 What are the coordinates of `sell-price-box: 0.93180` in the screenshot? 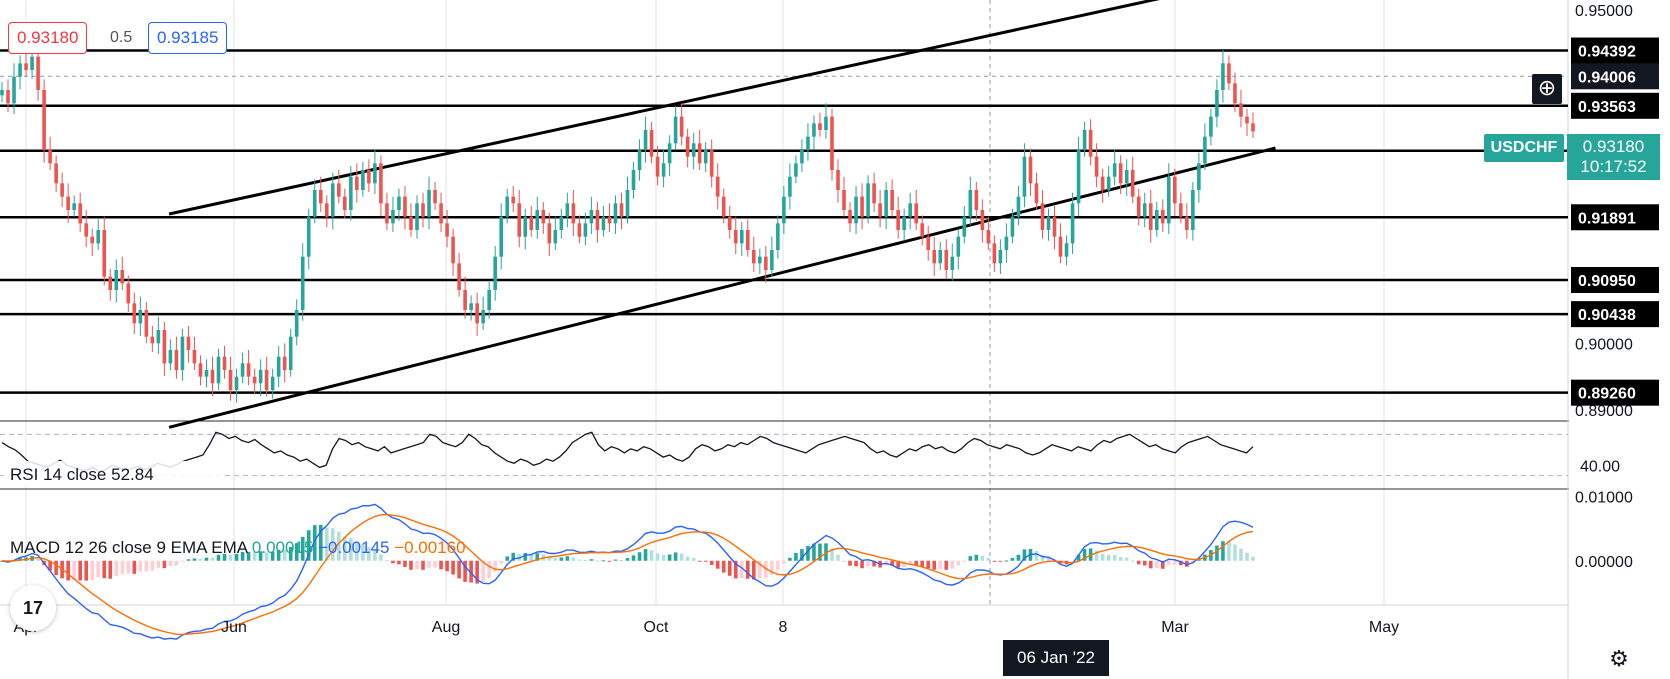 It's located at (48, 38).